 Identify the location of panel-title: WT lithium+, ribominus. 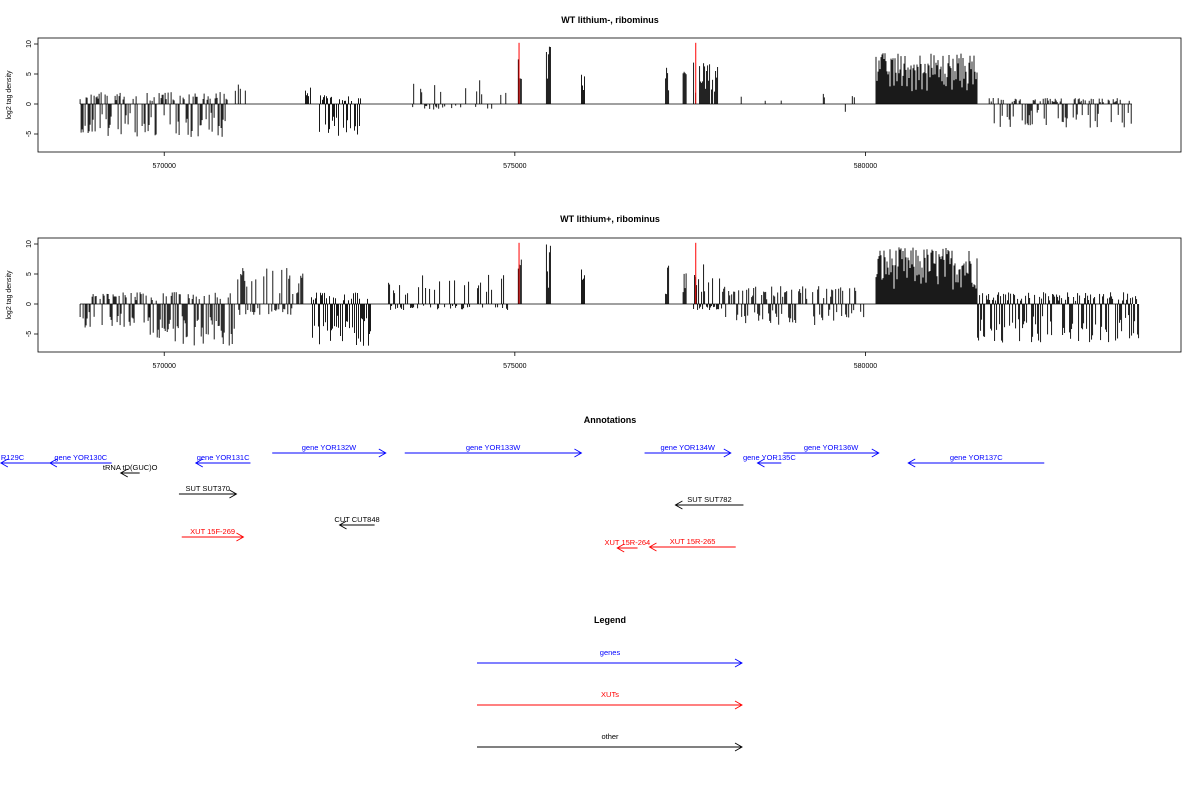
(610, 219).